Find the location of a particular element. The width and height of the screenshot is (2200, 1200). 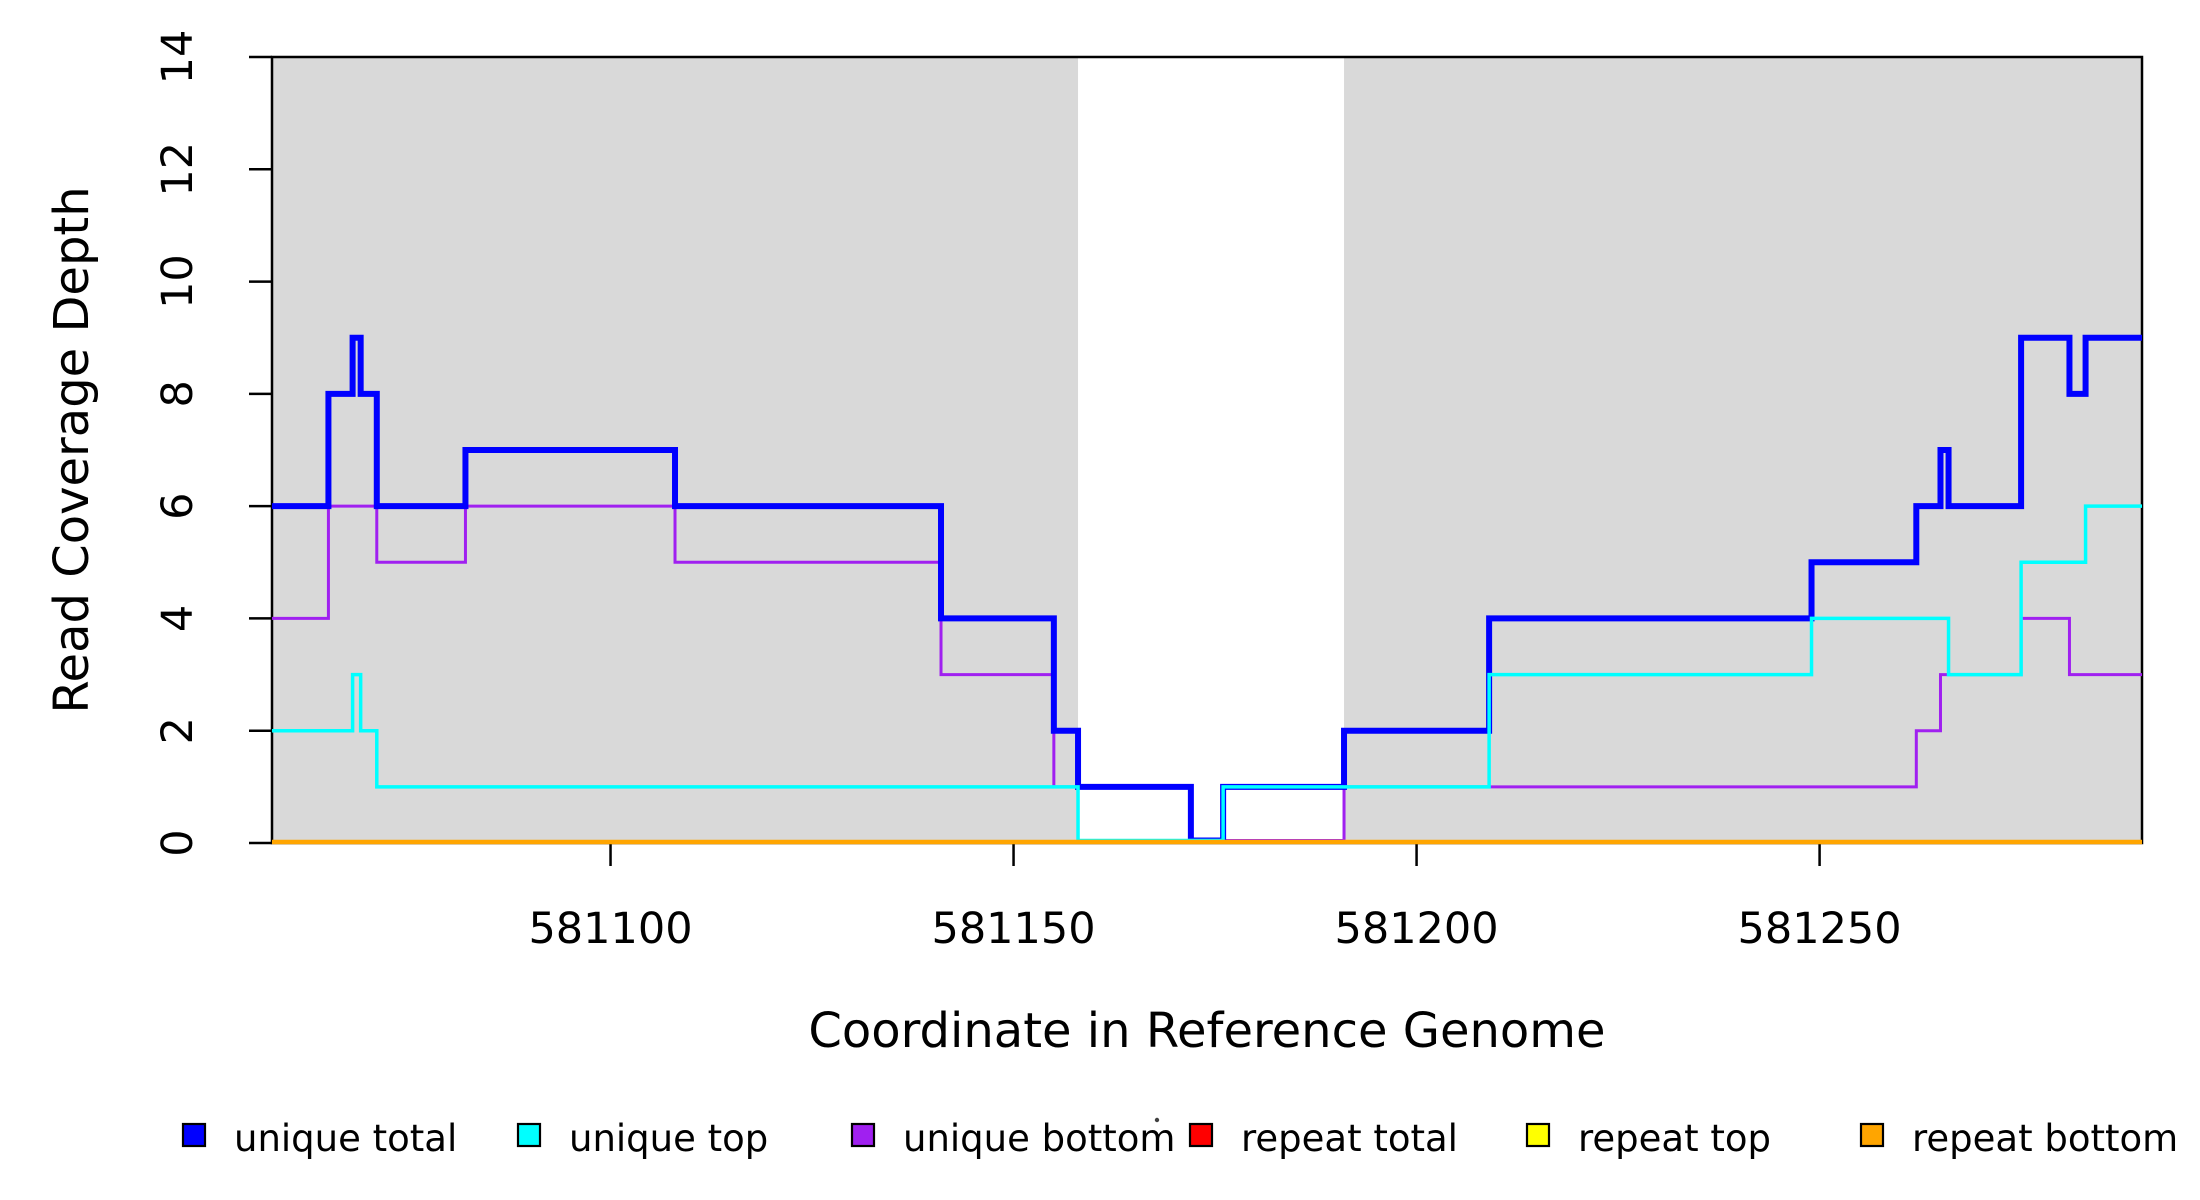

stray-dot is located at coordinates (1157, 1120).